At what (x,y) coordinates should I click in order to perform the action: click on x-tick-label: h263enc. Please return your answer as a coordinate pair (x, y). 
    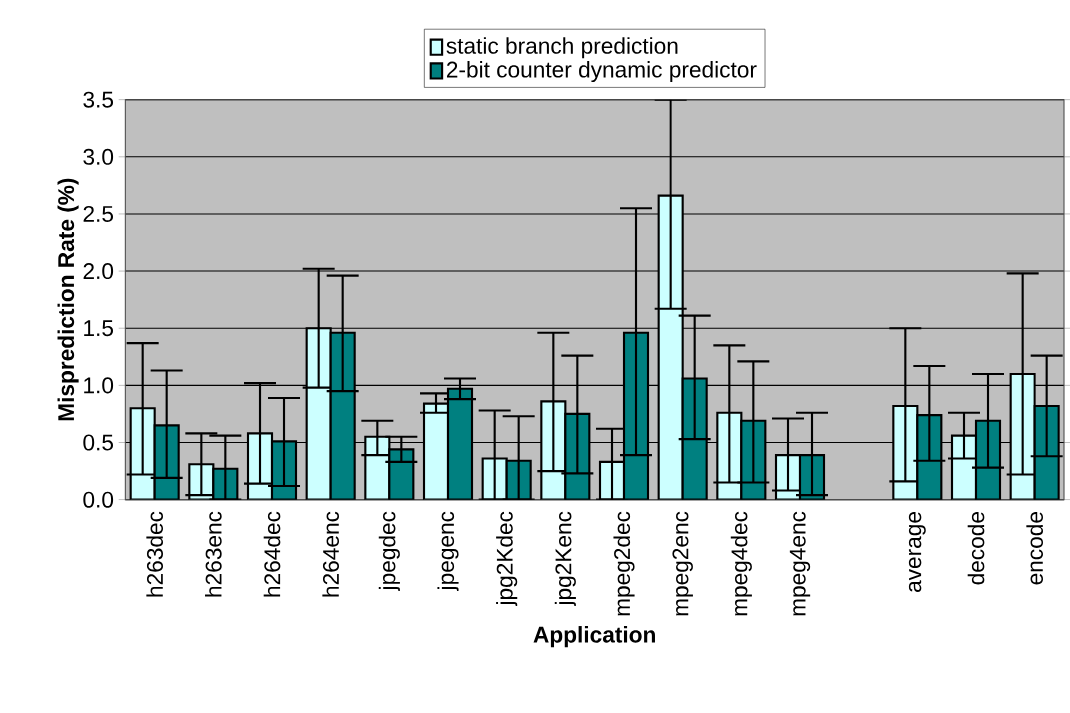
    Looking at the image, I should click on (213, 554).